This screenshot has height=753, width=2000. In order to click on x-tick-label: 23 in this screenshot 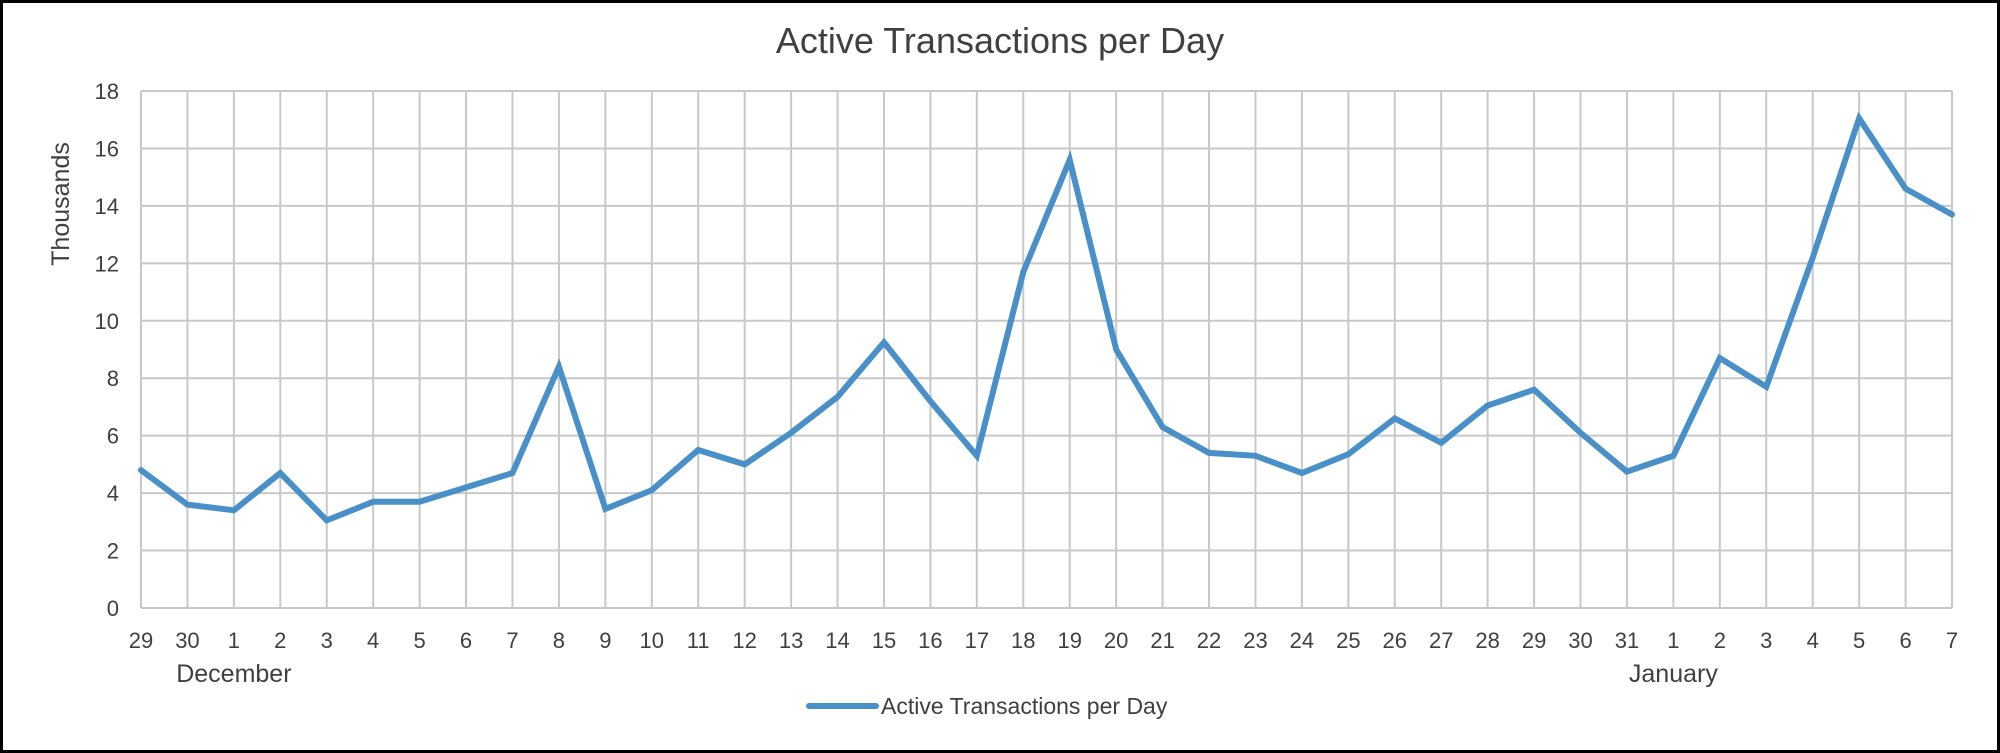, I will do `click(1255, 640)`.